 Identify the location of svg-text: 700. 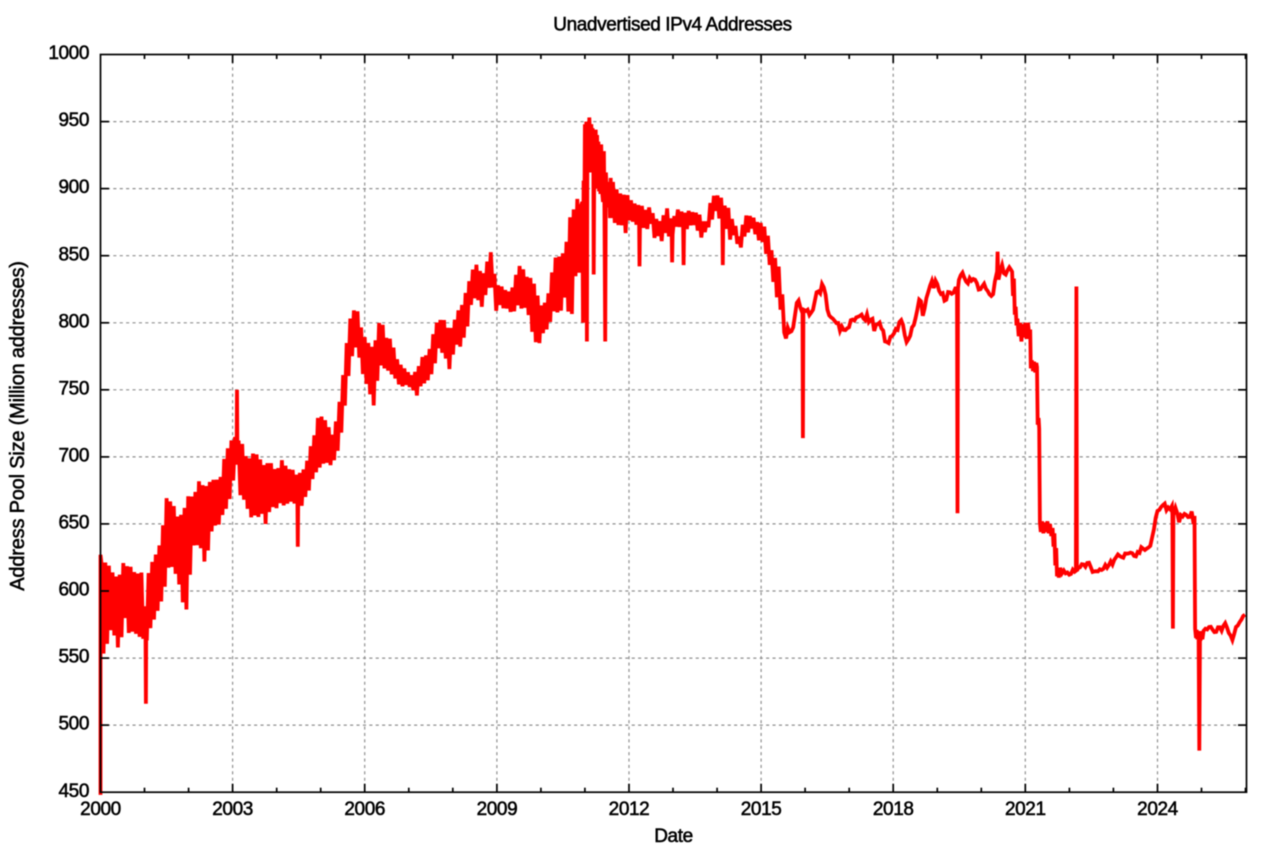
(73, 456).